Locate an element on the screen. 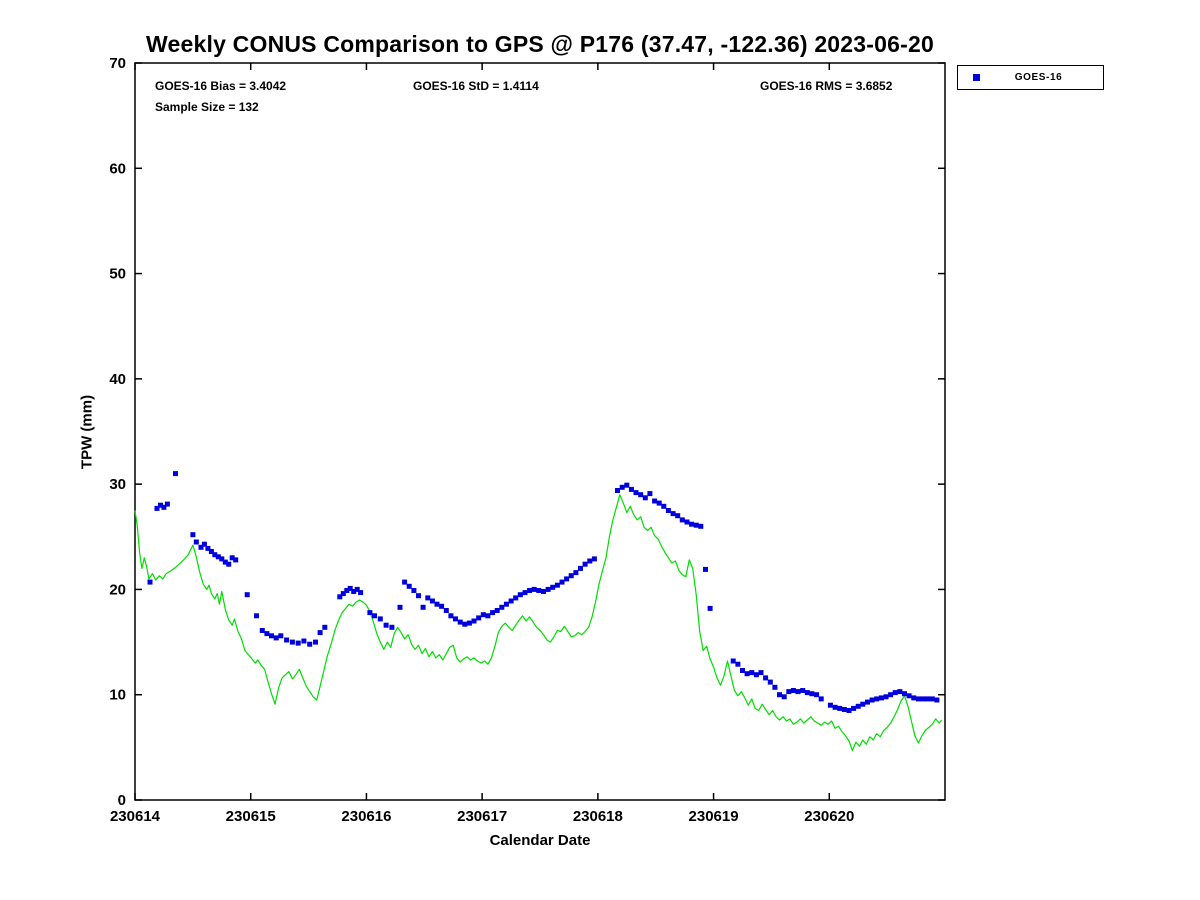  y-tick-label: 20 is located at coordinates (117, 589).